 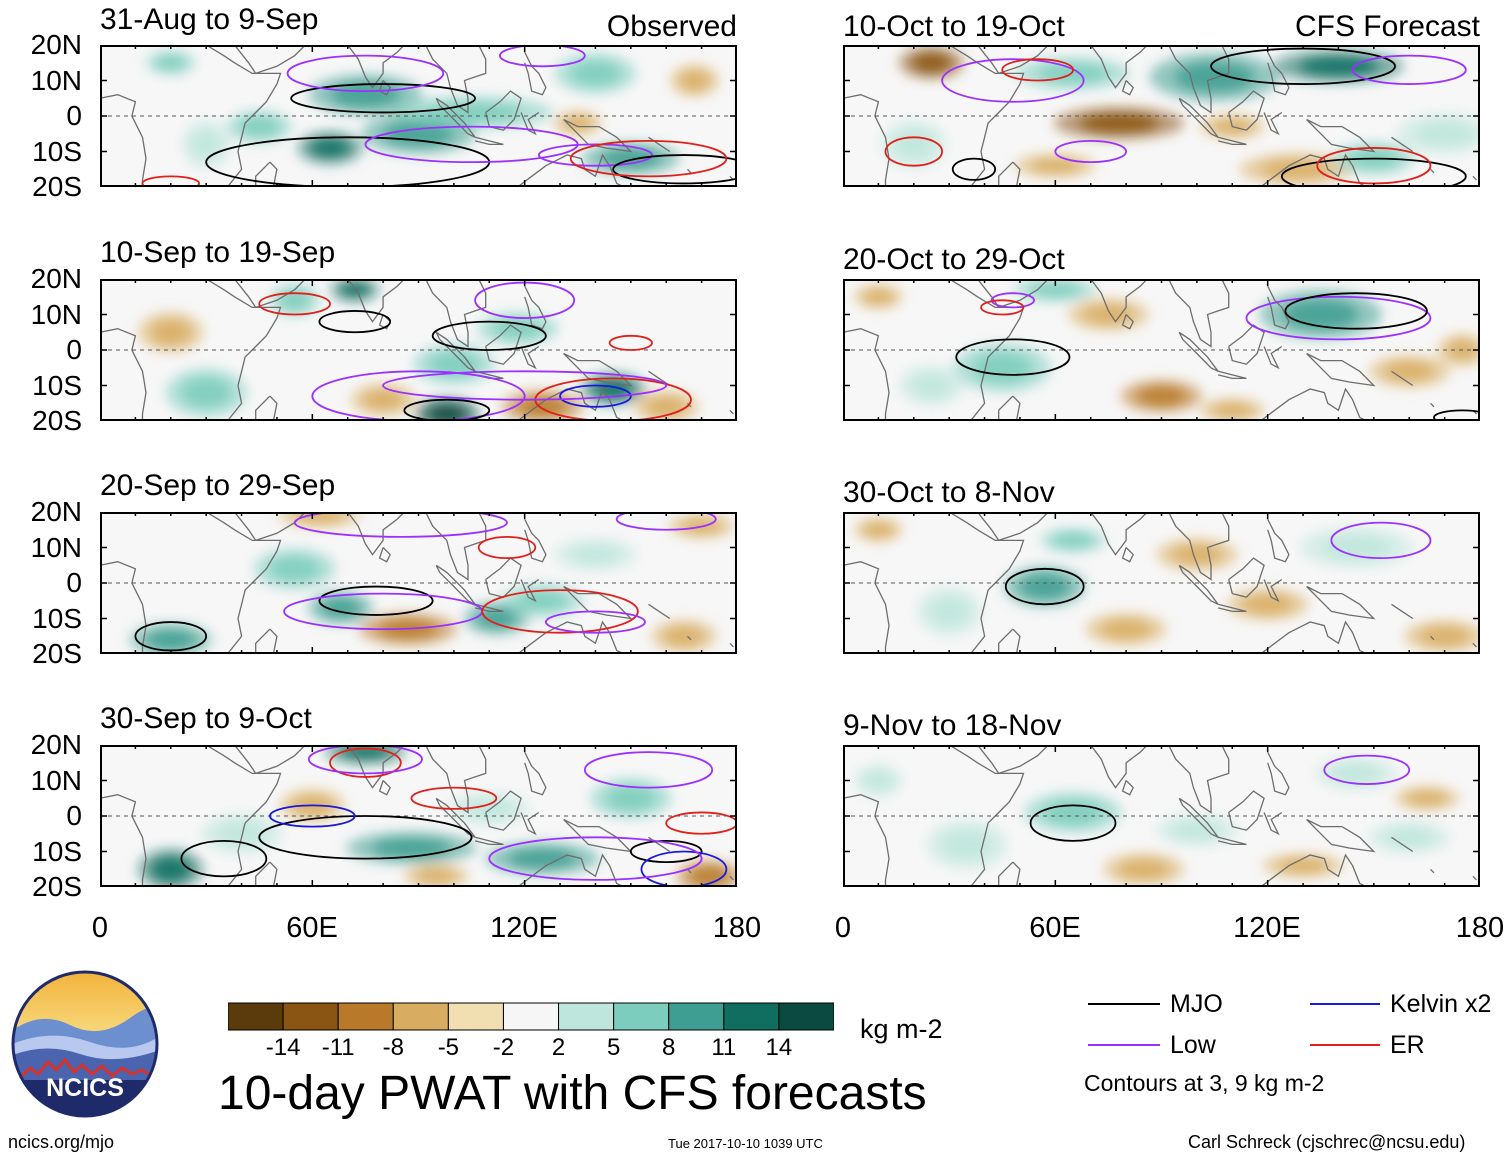 I want to click on colorbar-tick-label: -14, so click(x=283, y=1047).